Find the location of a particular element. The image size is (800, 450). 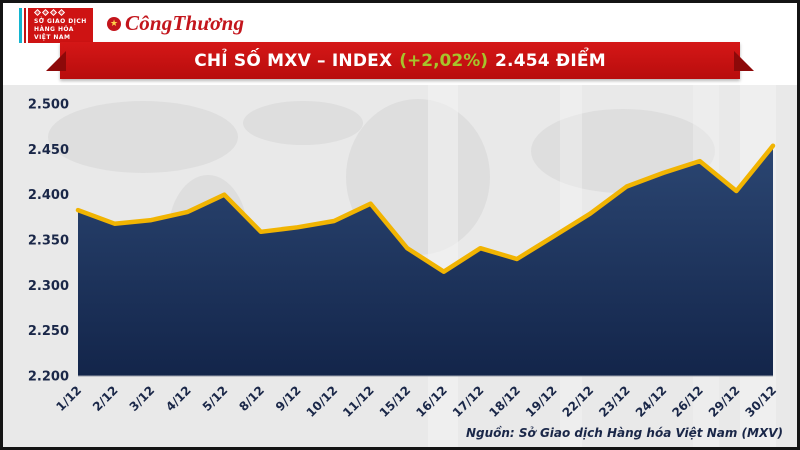

mxv-logo-line-2: HÀNG HÓA is located at coordinates (54, 29).